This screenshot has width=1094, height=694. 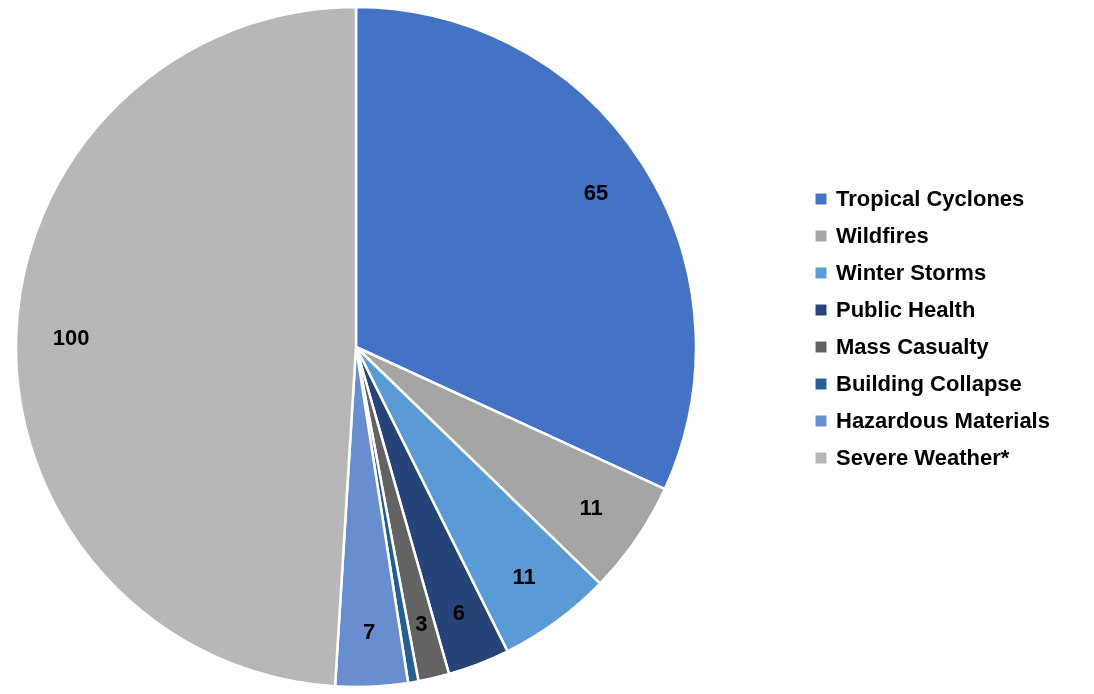 What do you see at coordinates (459, 612) in the screenshot?
I see `data-label: 6` at bounding box center [459, 612].